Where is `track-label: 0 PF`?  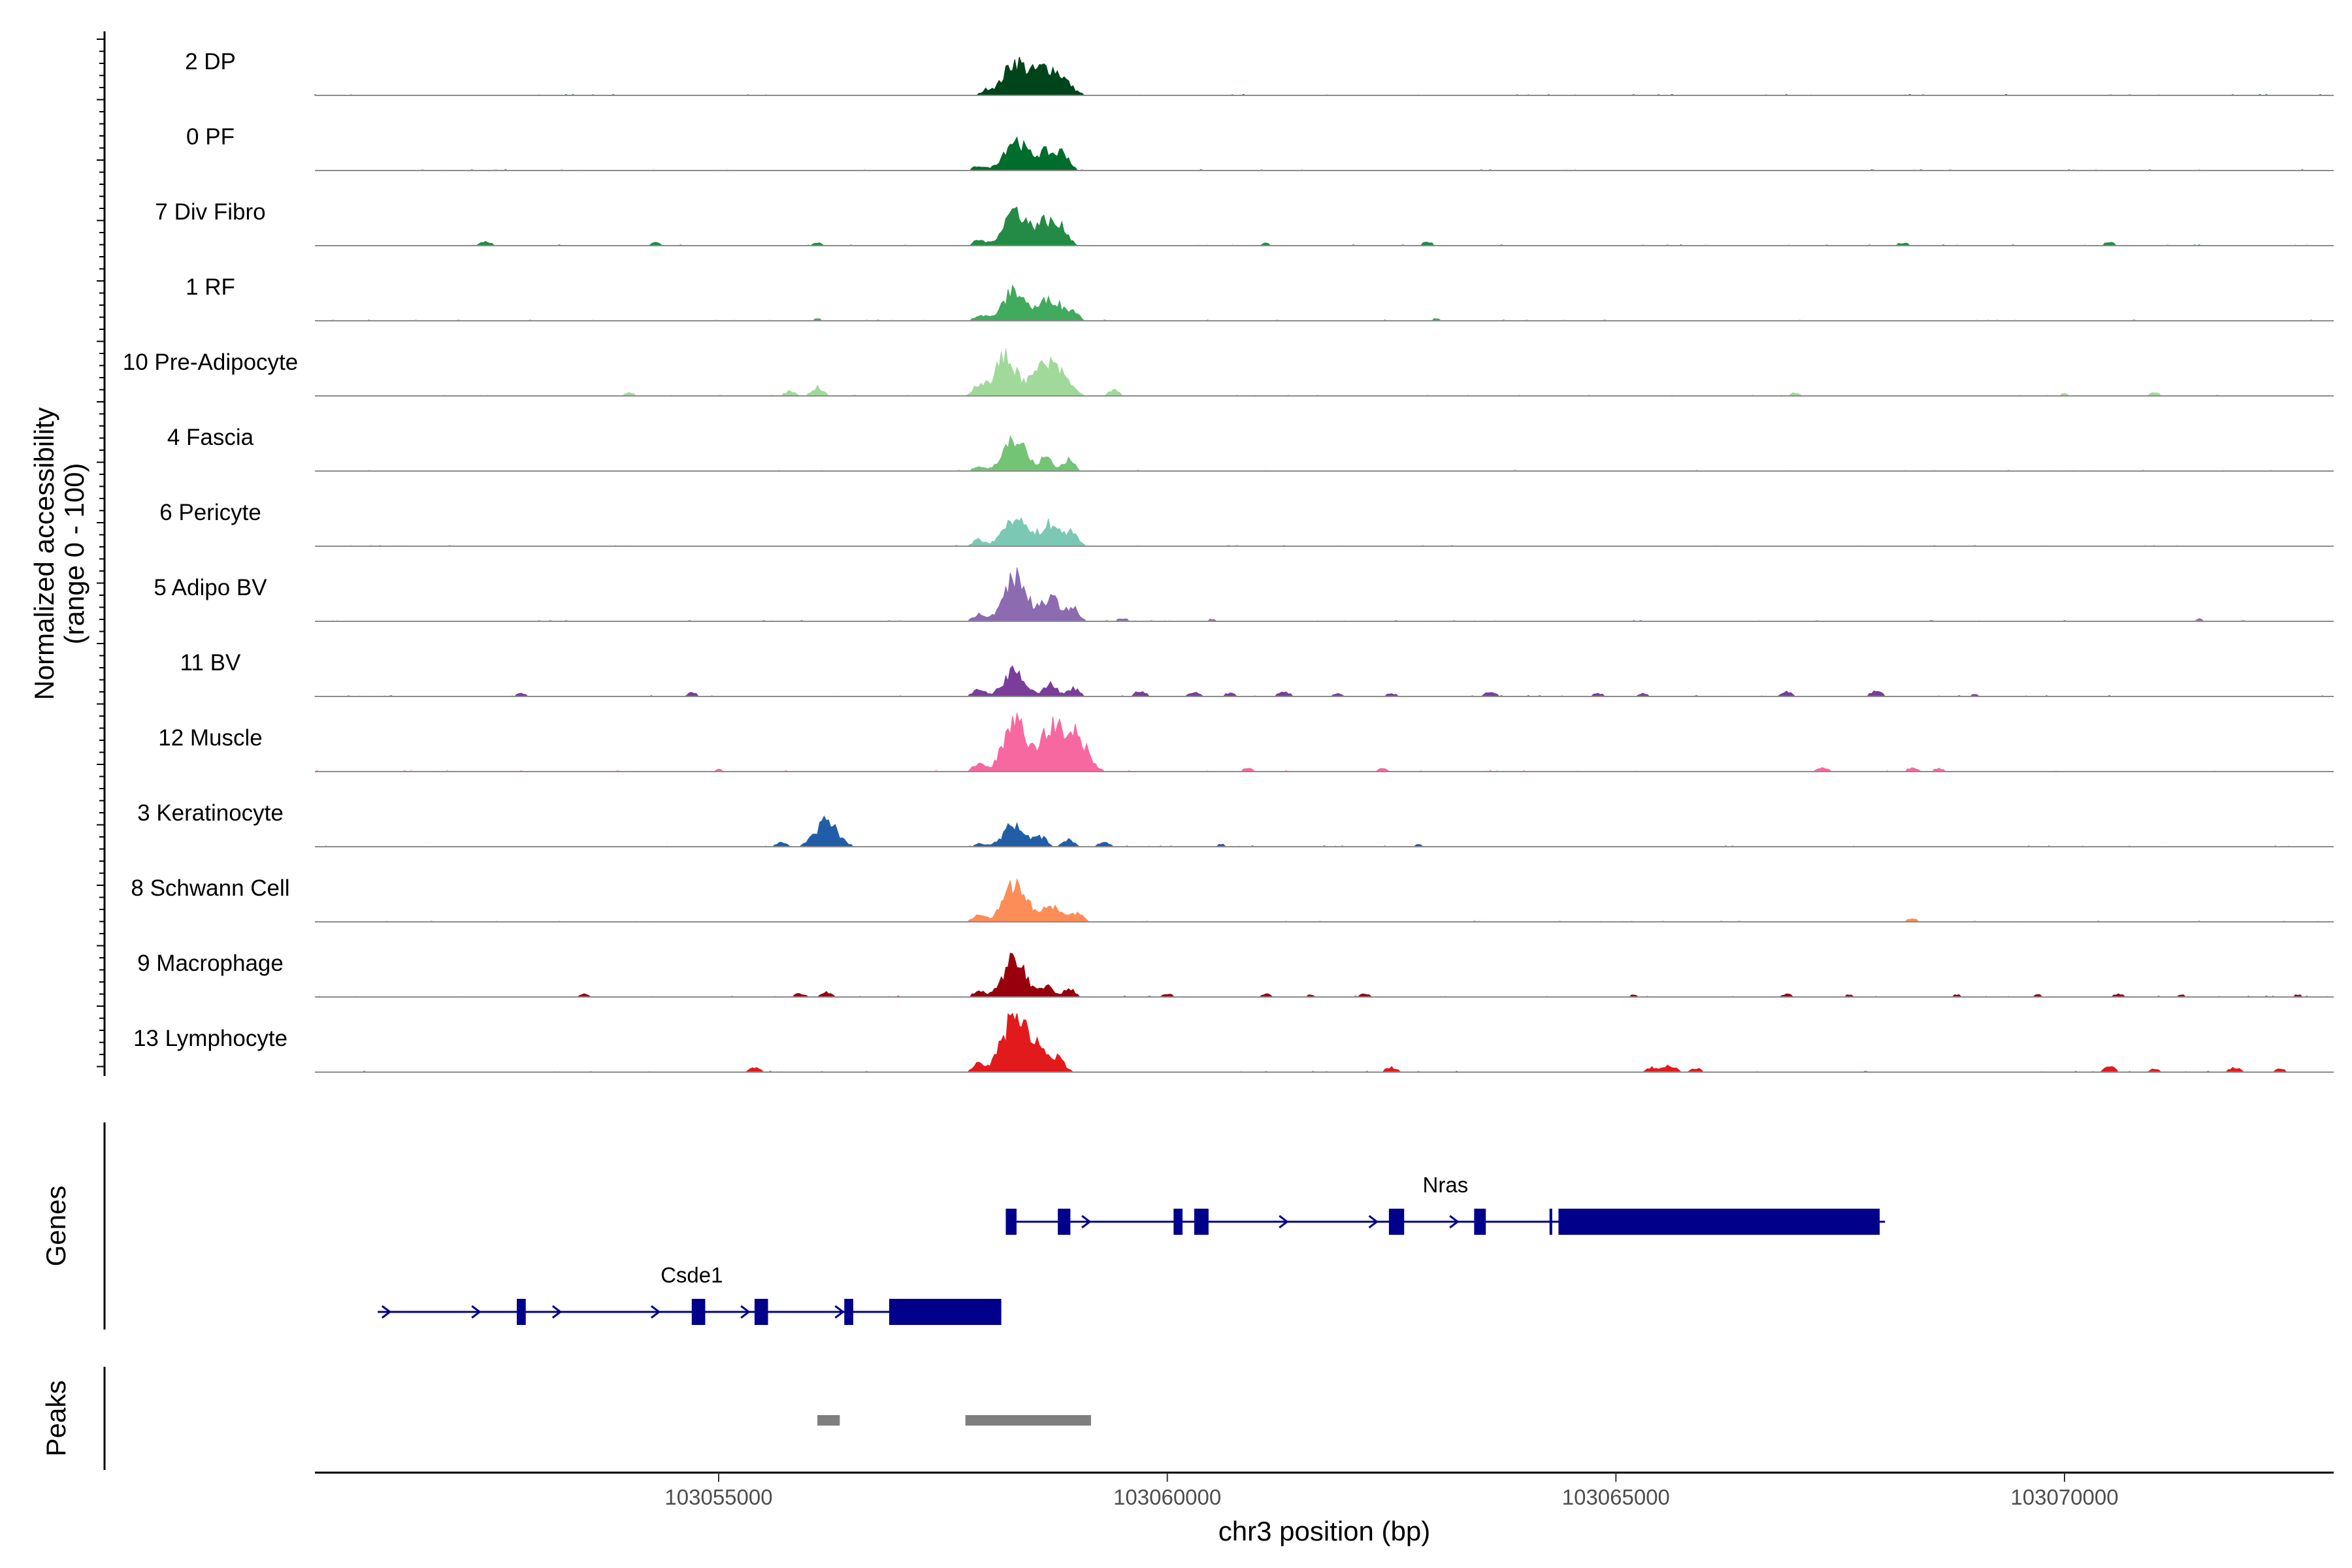 track-label: 0 PF is located at coordinates (210, 137).